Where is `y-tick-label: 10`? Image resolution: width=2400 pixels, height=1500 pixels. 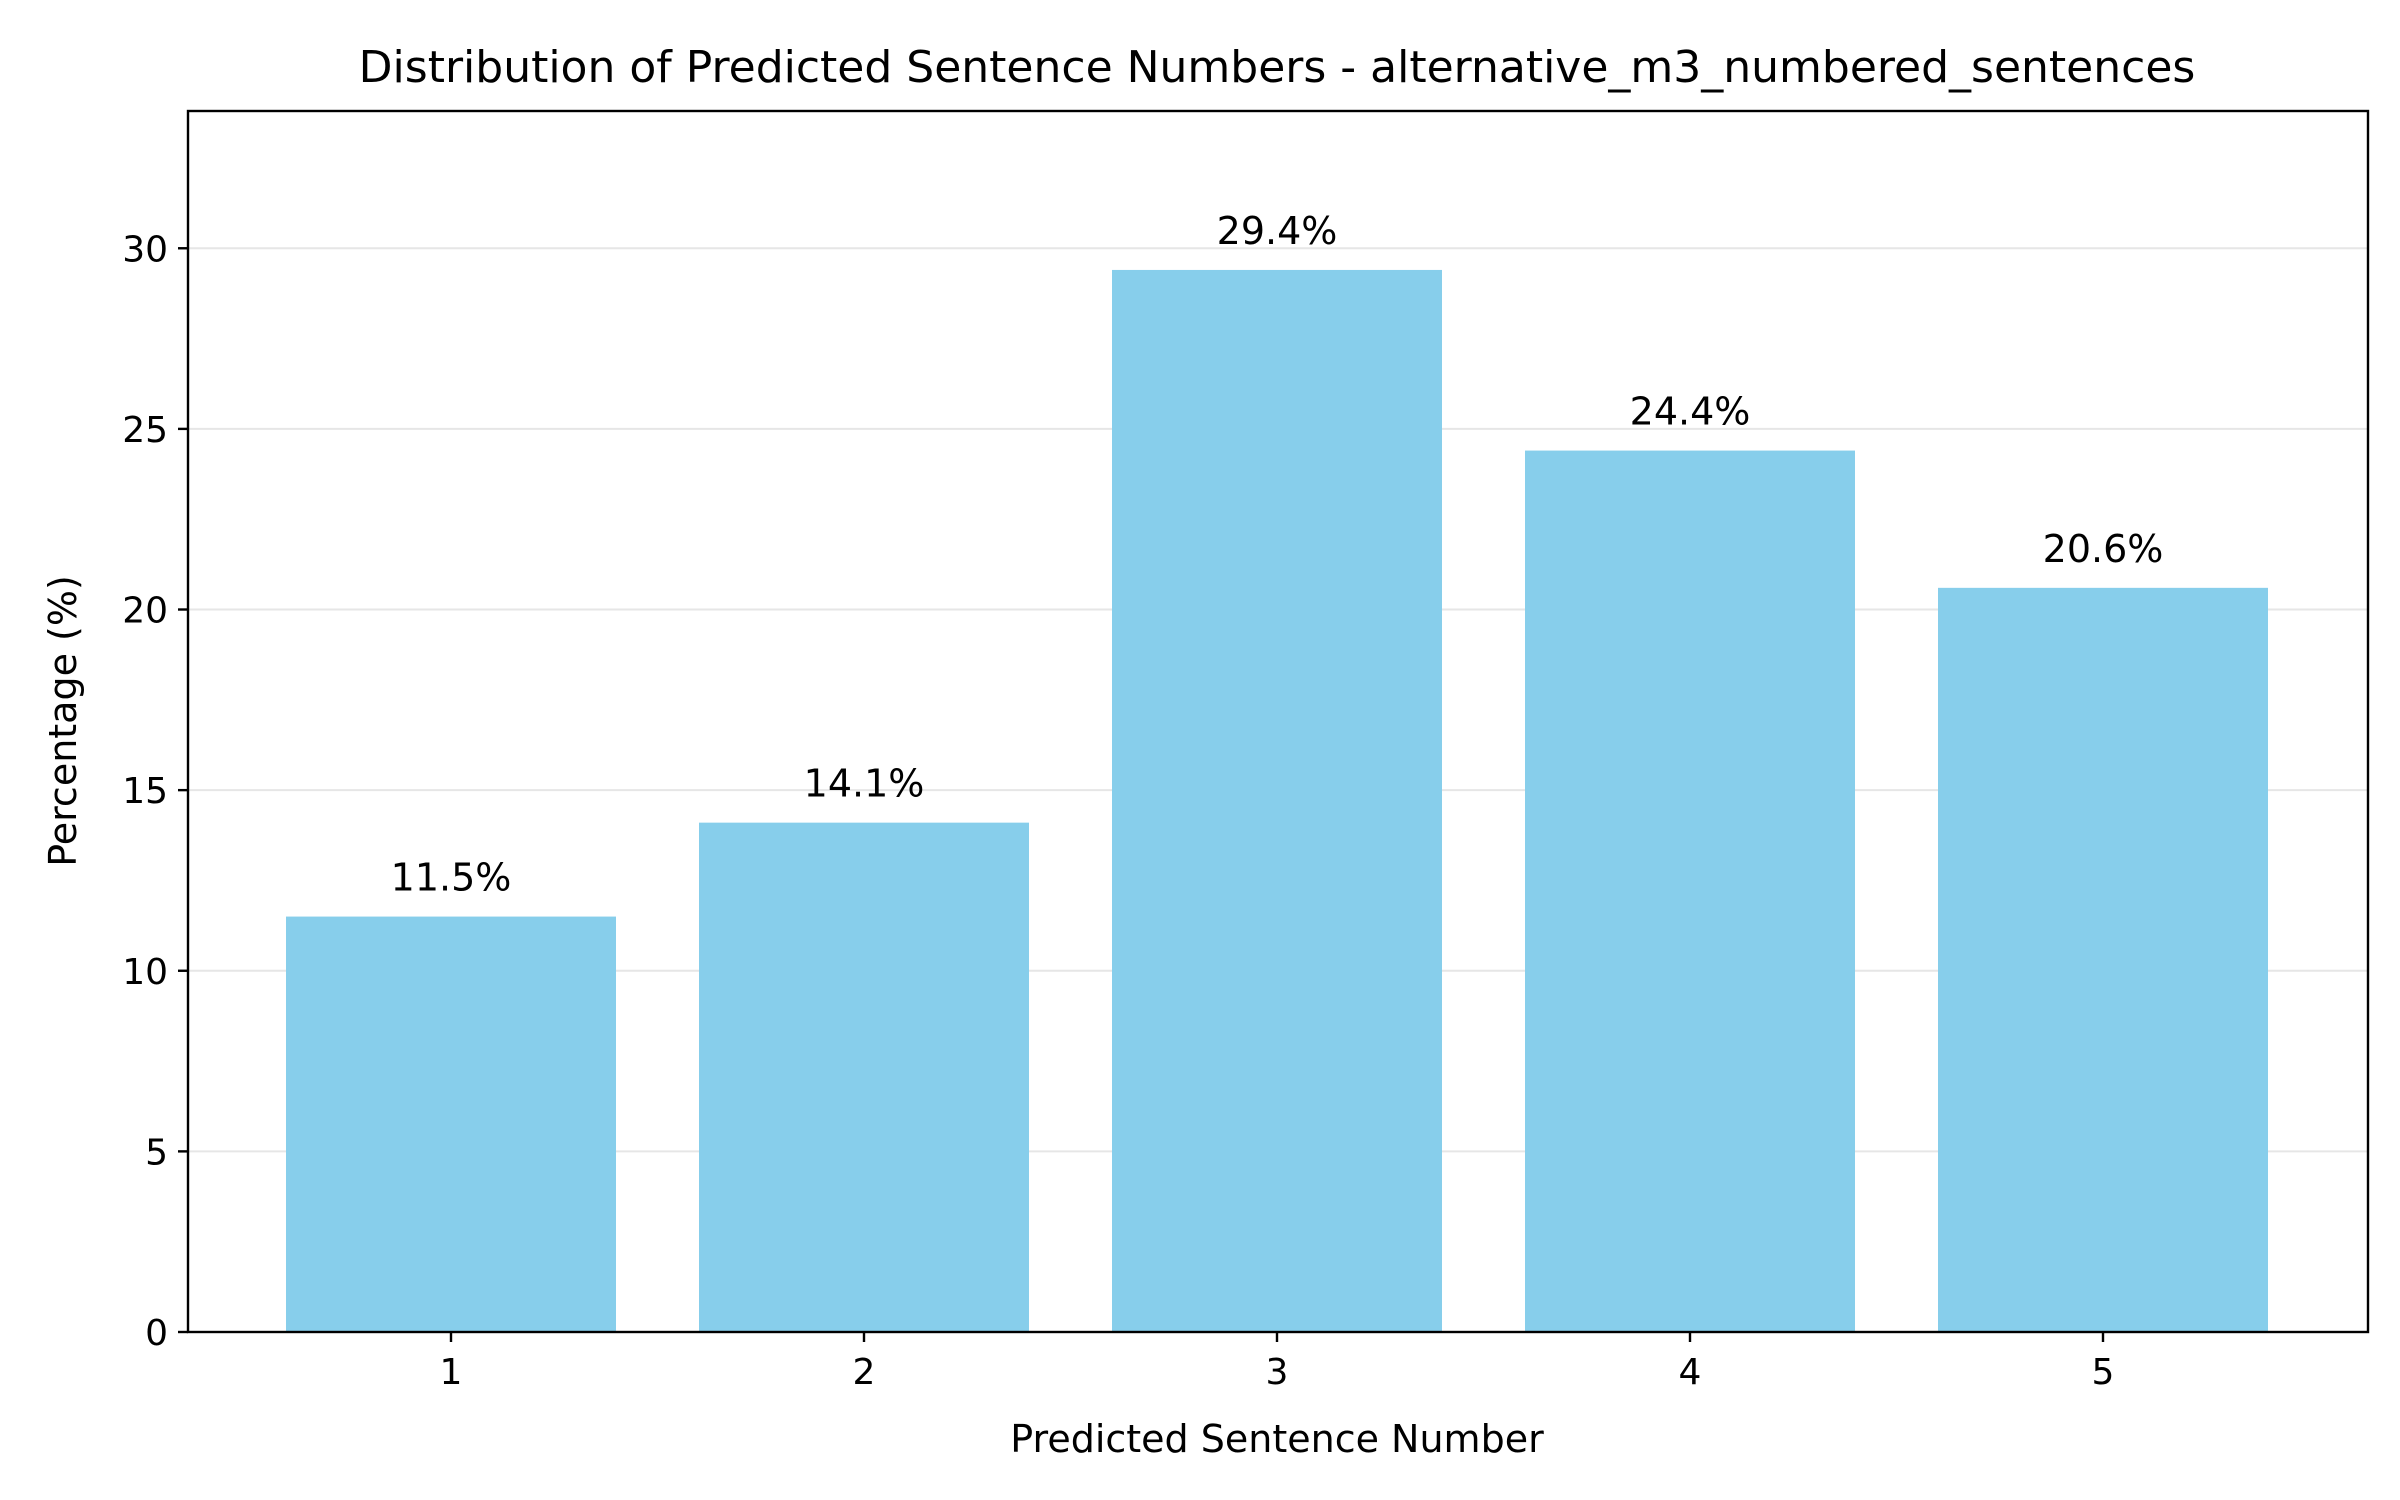 y-tick-label: 10 is located at coordinates (145, 972).